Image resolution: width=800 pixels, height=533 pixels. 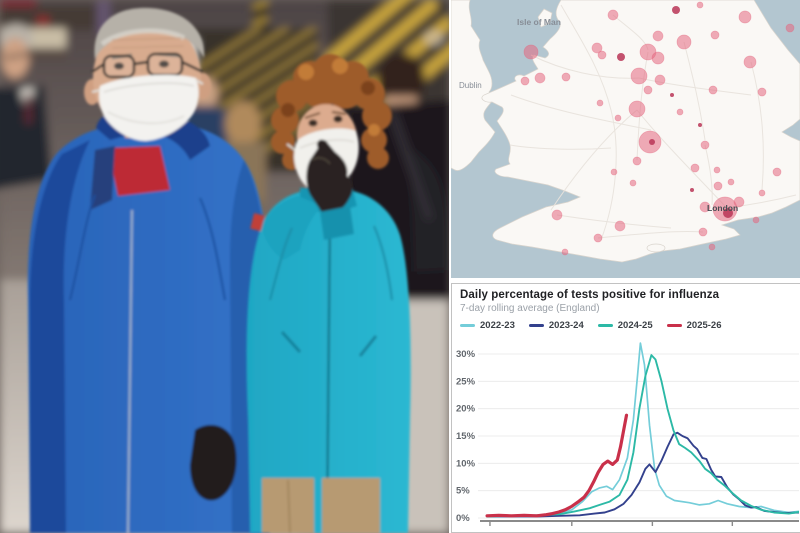 What do you see at coordinates (530, 308) in the screenshot?
I see `chart-subtitle: 7-day rolling average (England)` at bounding box center [530, 308].